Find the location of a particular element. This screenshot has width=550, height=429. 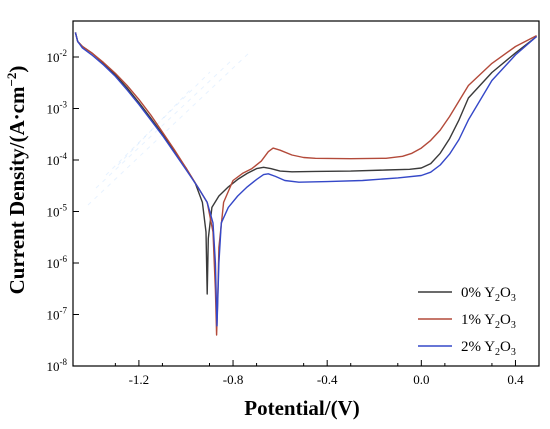

x-tick-label: -0.4 is located at coordinates (327, 379).